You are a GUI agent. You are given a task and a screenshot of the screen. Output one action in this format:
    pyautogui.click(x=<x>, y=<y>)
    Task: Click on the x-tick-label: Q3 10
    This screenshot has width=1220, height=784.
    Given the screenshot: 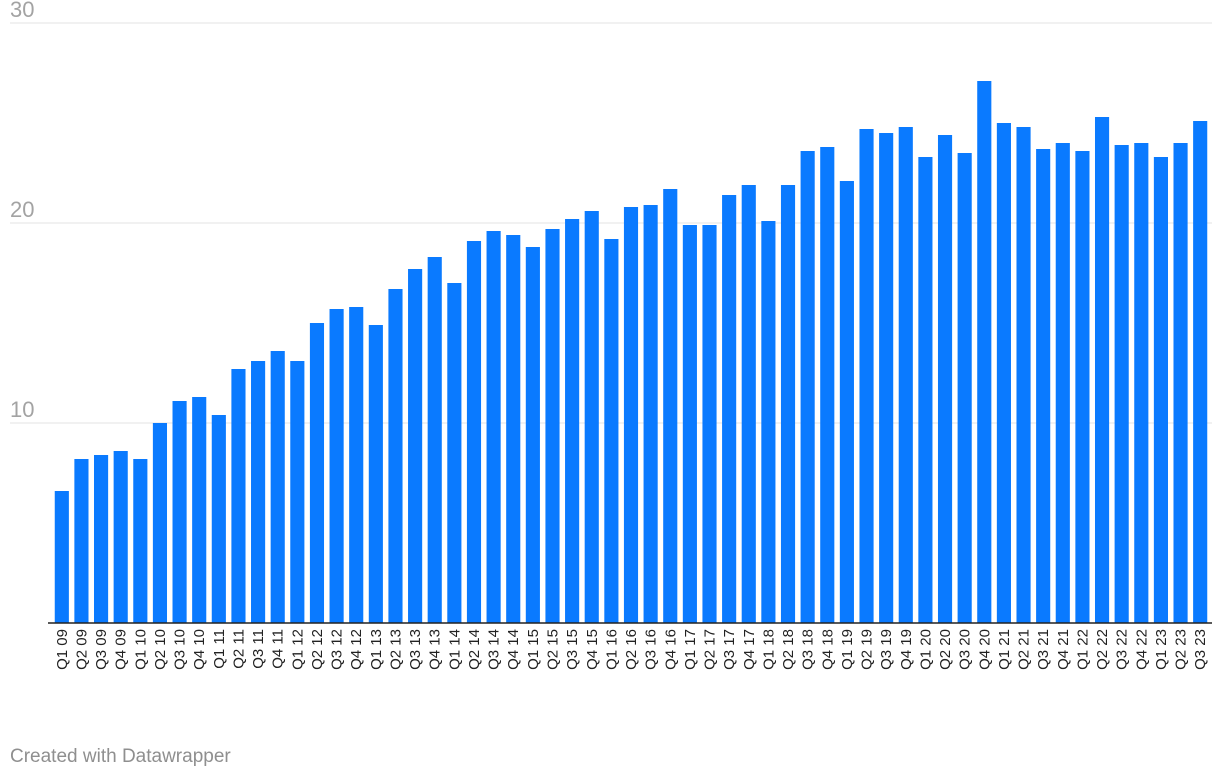 What is the action you would take?
    pyautogui.click(x=180, y=649)
    